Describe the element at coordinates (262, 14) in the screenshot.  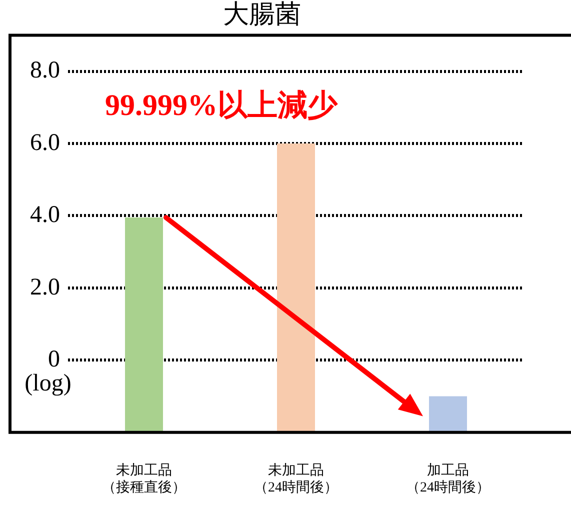
I see `chart-title: 大腸菌` at that location.